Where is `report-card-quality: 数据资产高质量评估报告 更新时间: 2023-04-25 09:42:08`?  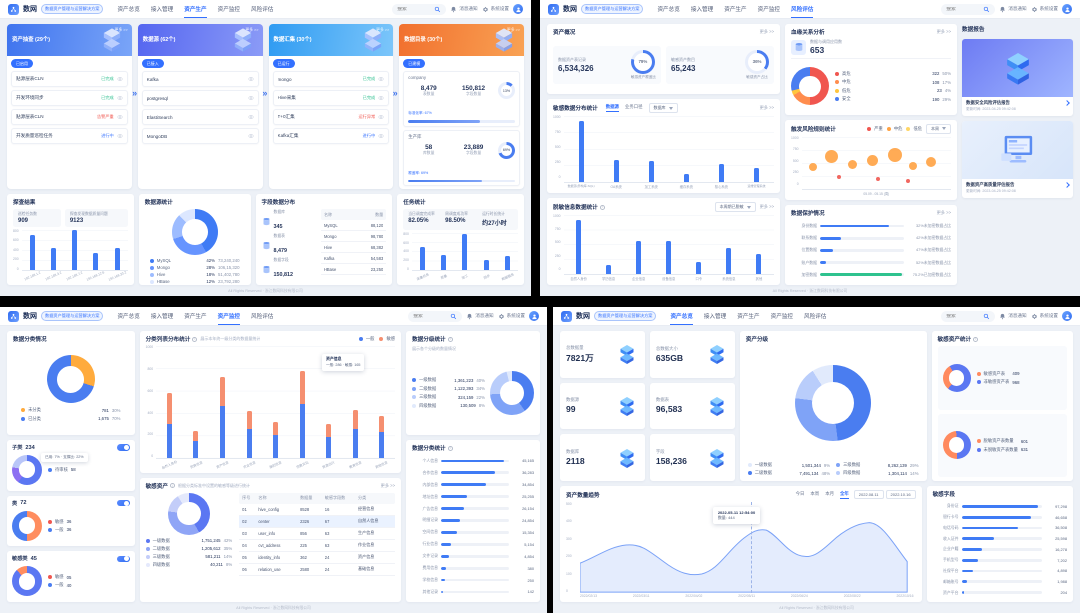 report-card-quality: 数据资产高质量评估报告 更新时间: 2023-04-25 09:42:08 is located at coordinates (1017, 159).